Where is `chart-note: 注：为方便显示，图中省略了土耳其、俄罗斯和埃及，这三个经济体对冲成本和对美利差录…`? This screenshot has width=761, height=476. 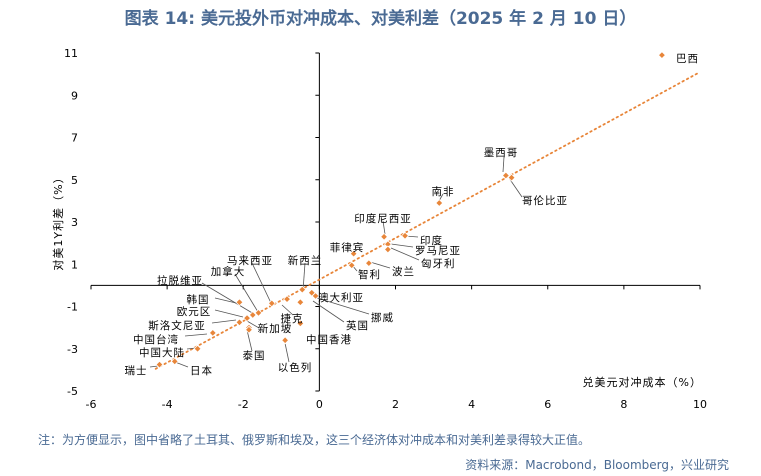
chart-note: 注：为方便显示，图中省略了土耳其、俄罗斯和埃及，这三个经济体对冲成本和对美利差录… is located at coordinates (314, 440).